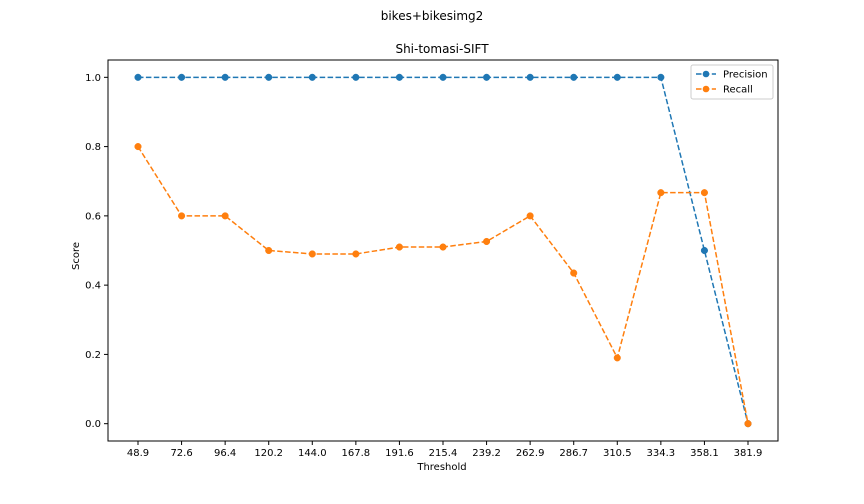  Describe the element at coordinates (748, 453) in the screenshot. I see `x-tick-label: 381.9` at that location.